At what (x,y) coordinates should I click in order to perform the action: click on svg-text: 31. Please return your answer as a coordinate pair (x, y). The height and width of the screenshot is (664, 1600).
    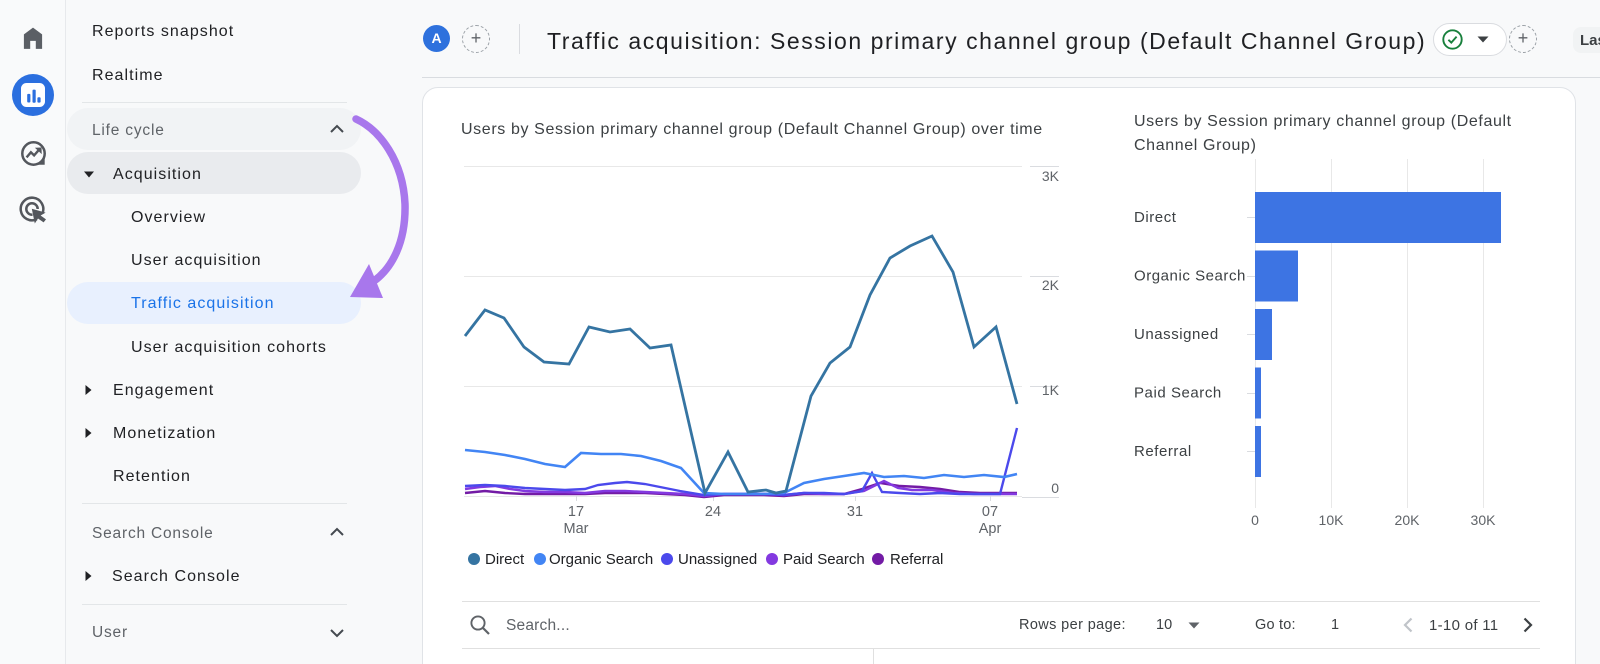
    Looking at the image, I should click on (855, 512).